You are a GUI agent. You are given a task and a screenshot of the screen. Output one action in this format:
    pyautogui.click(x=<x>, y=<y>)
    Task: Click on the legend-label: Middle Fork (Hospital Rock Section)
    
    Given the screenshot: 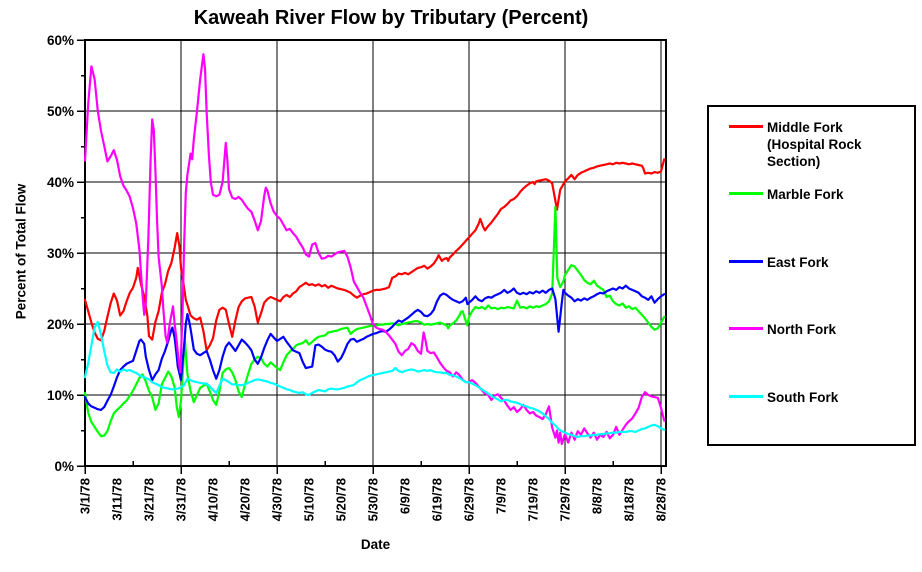 What is the action you would take?
    pyautogui.click(x=814, y=144)
    